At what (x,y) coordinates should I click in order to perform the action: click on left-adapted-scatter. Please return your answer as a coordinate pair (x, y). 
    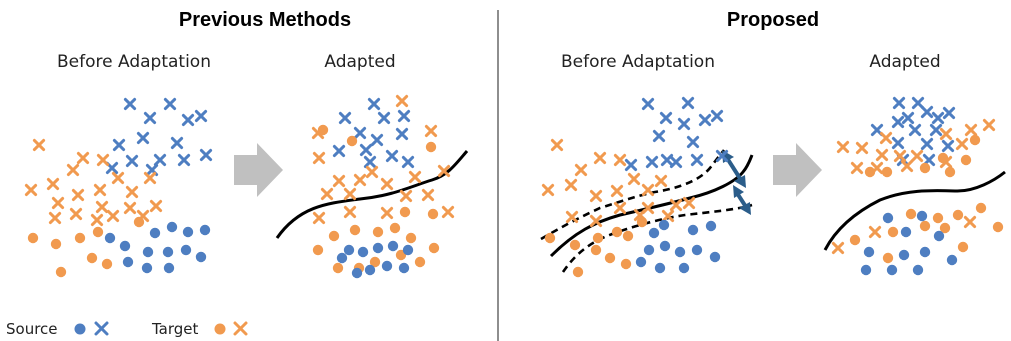
    Looking at the image, I should click on (383, 186).